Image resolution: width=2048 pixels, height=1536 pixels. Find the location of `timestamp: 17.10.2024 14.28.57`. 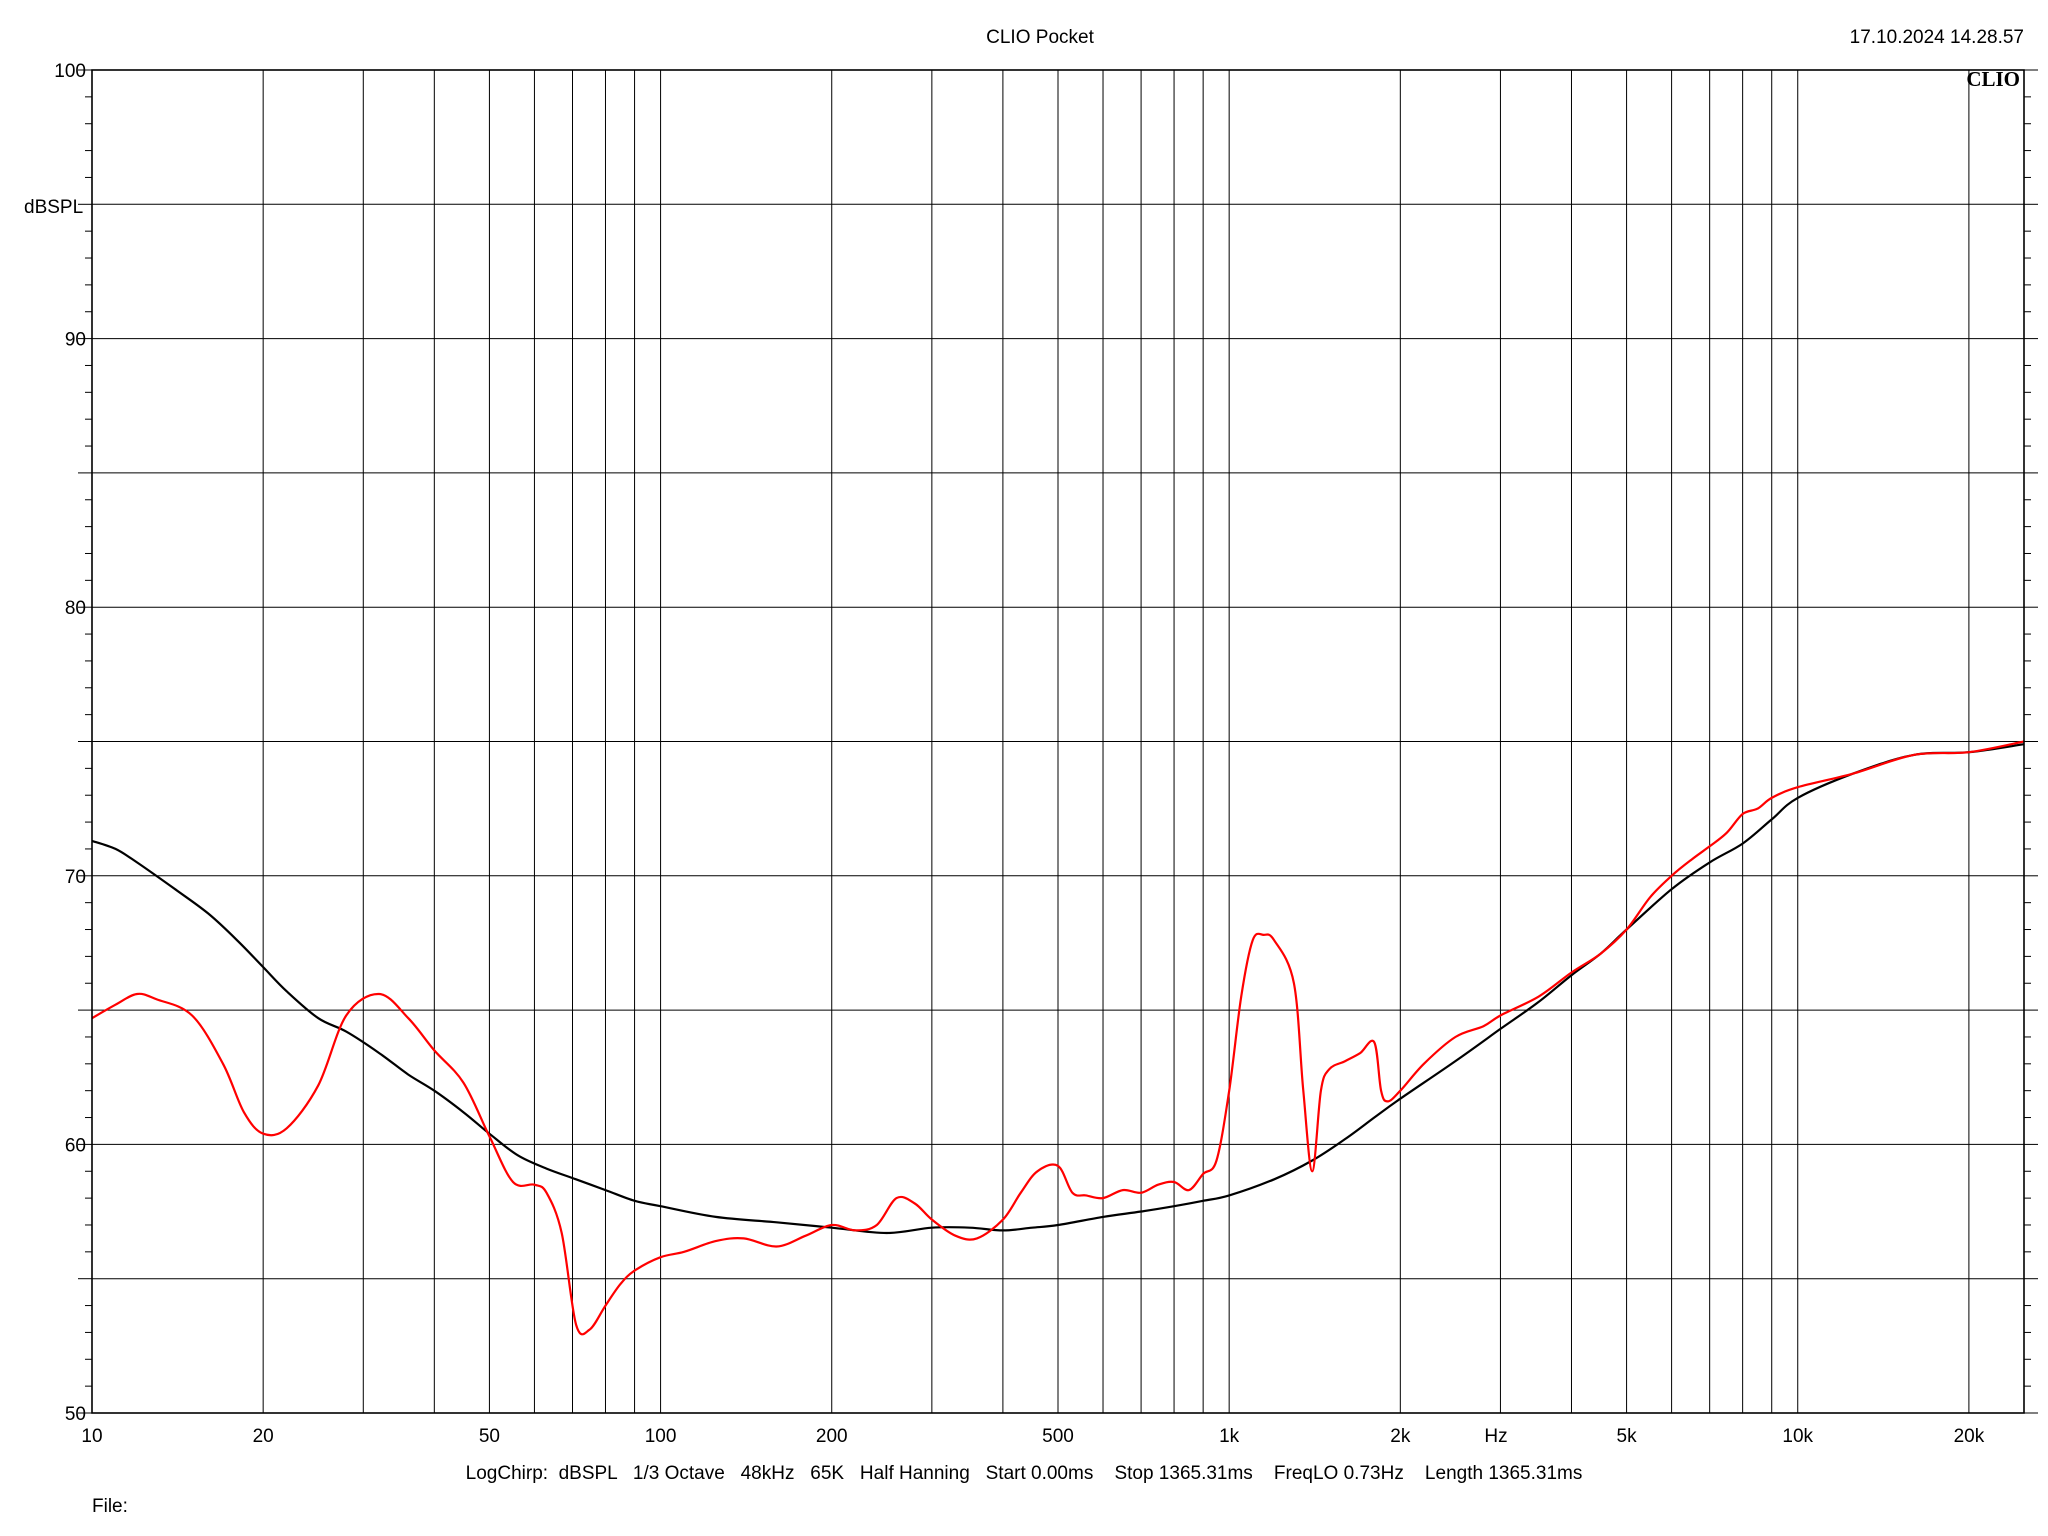

timestamp: 17.10.2024 14.28.57 is located at coordinates (1937, 37).